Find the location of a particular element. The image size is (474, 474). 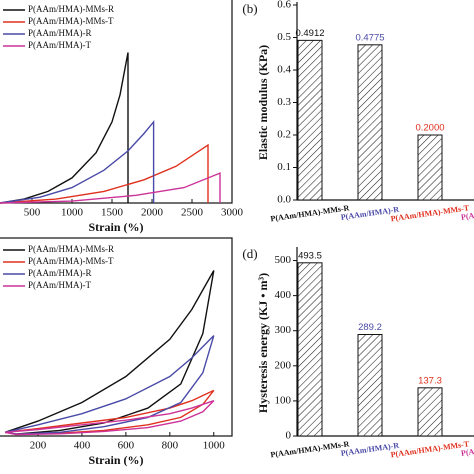

x-tick-label: 2500 is located at coordinates (192, 213).